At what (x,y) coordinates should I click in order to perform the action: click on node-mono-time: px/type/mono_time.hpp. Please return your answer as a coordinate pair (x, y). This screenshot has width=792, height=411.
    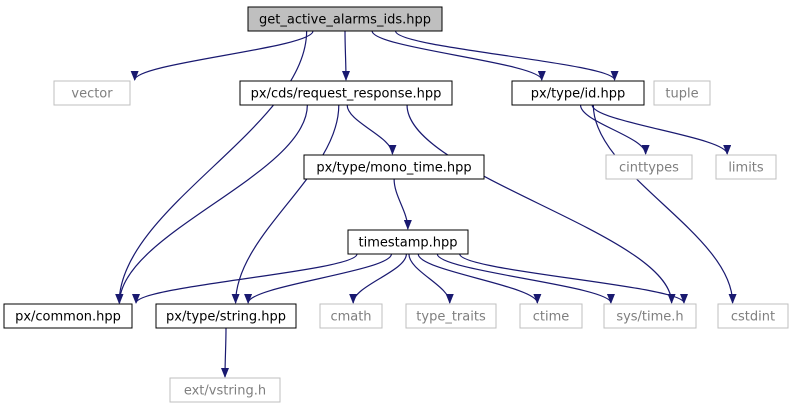
    Looking at the image, I should click on (394, 167).